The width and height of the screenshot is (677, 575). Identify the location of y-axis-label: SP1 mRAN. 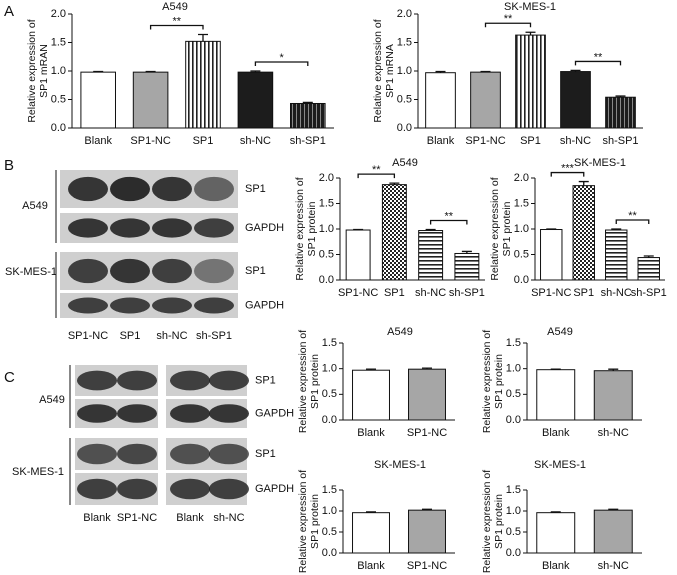
(44, 71).